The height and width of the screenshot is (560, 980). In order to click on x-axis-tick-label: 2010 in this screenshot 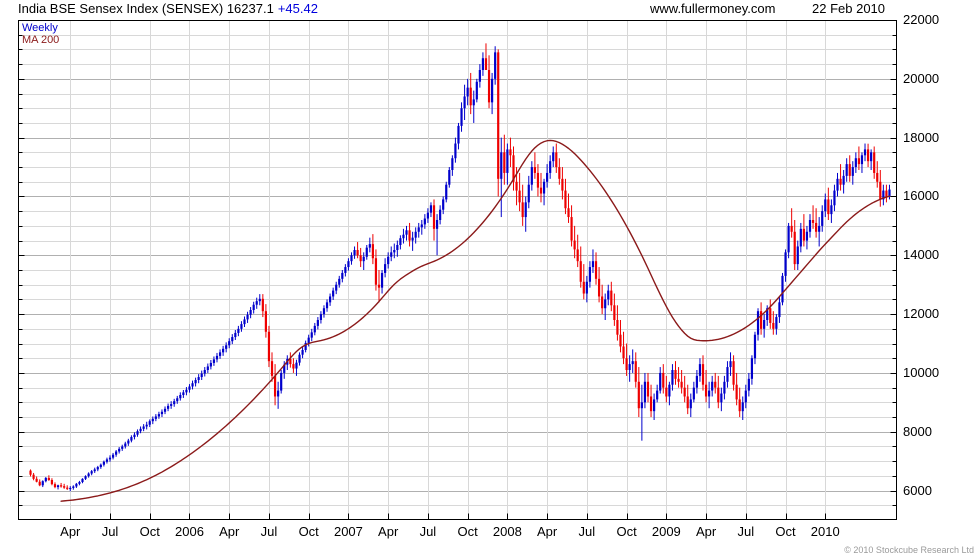, I will do `click(825, 531)`.